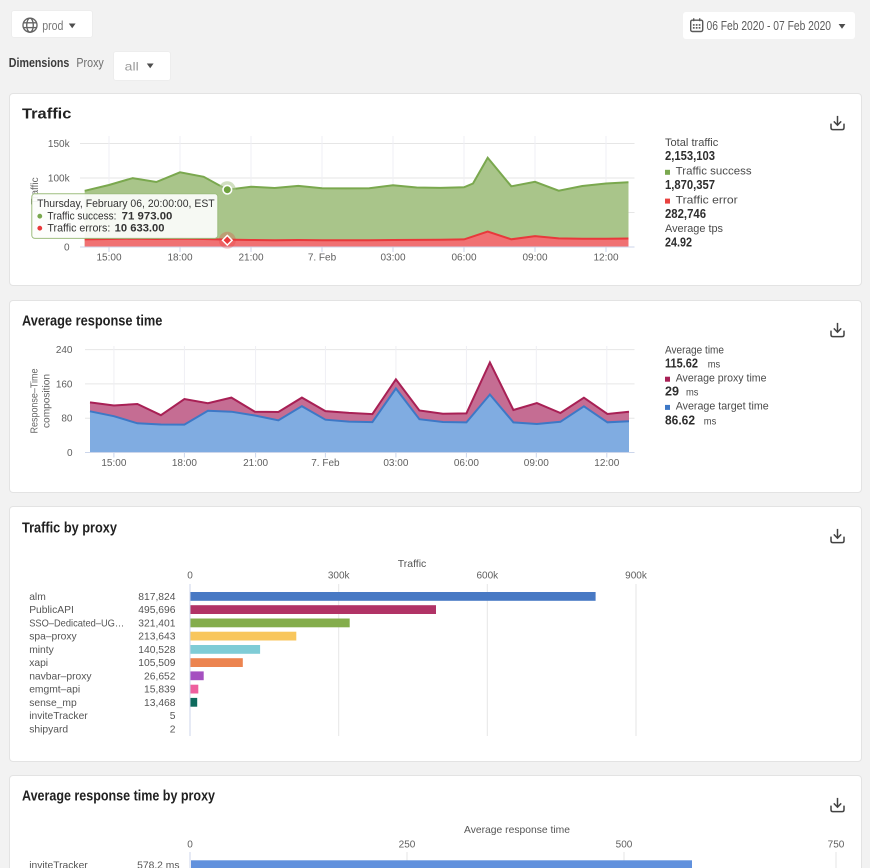 This screenshot has height=868, width=870. What do you see at coordinates (714, 172) in the screenshot?
I see `svg-text: Traffic success` at bounding box center [714, 172].